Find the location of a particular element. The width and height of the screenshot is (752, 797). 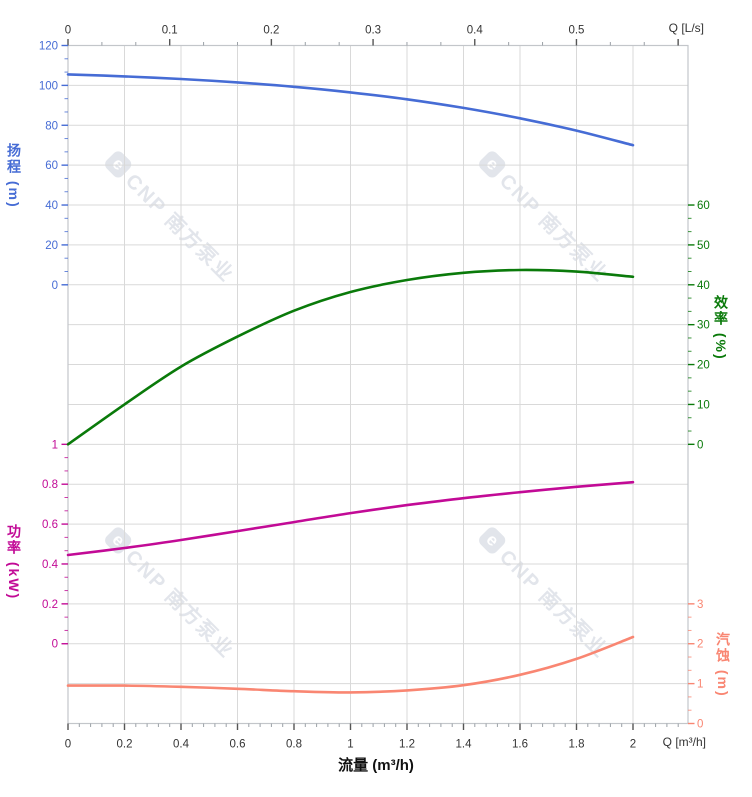

svg-text: 30 is located at coordinates (703, 326).